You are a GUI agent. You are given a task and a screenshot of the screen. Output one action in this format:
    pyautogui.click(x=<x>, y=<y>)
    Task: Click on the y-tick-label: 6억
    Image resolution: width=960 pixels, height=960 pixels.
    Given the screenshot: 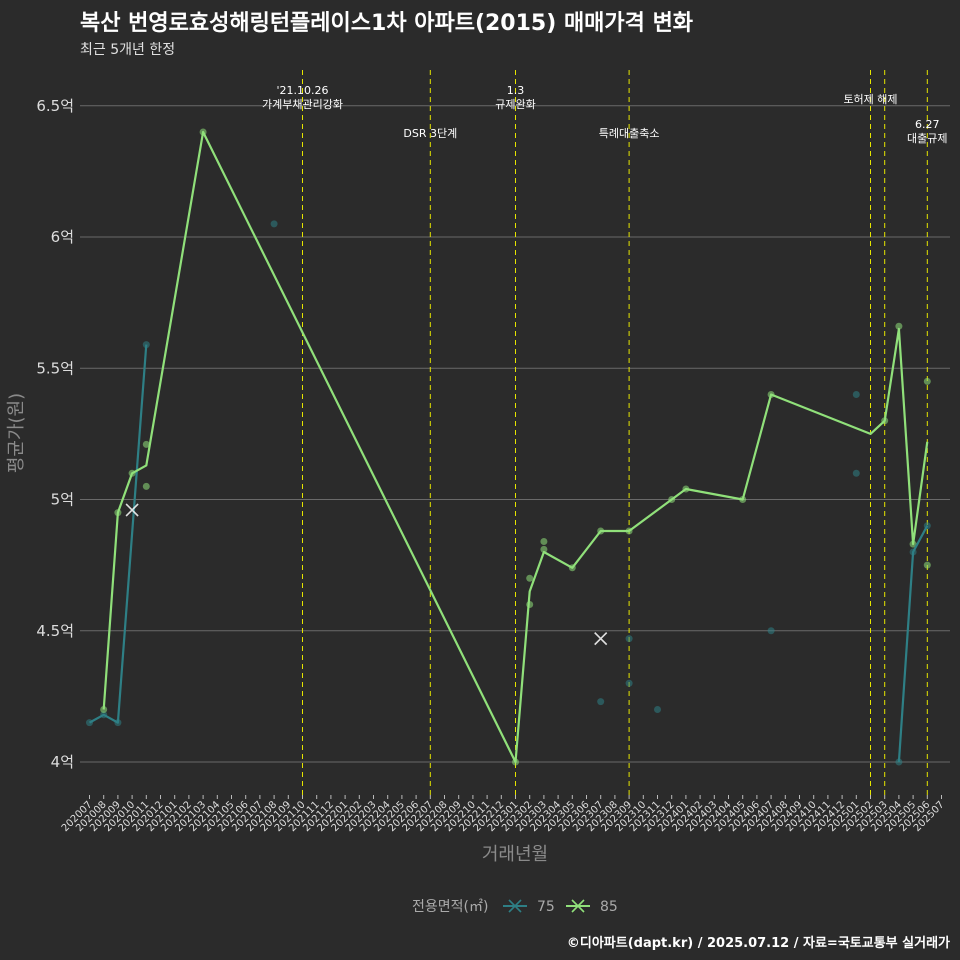 What is the action you would take?
    pyautogui.click(x=62, y=237)
    